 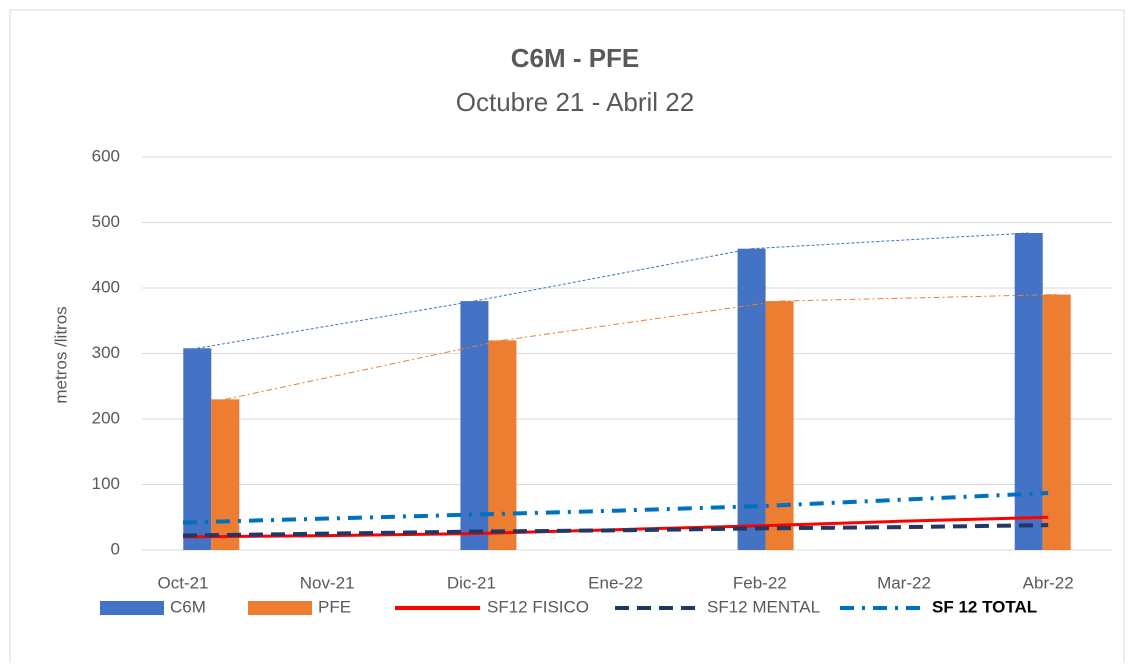 What do you see at coordinates (106, 483) in the screenshot?
I see `y-tick-label: 100` at bounding box center [106, 483].